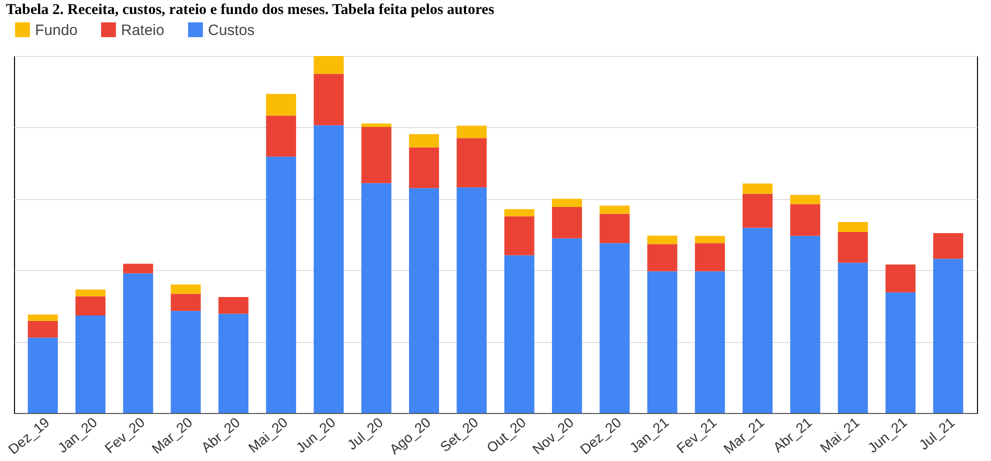  Describe the element at coordinates (142, 30) in the screenshot. I see `legend-label: Rateio` at that location.